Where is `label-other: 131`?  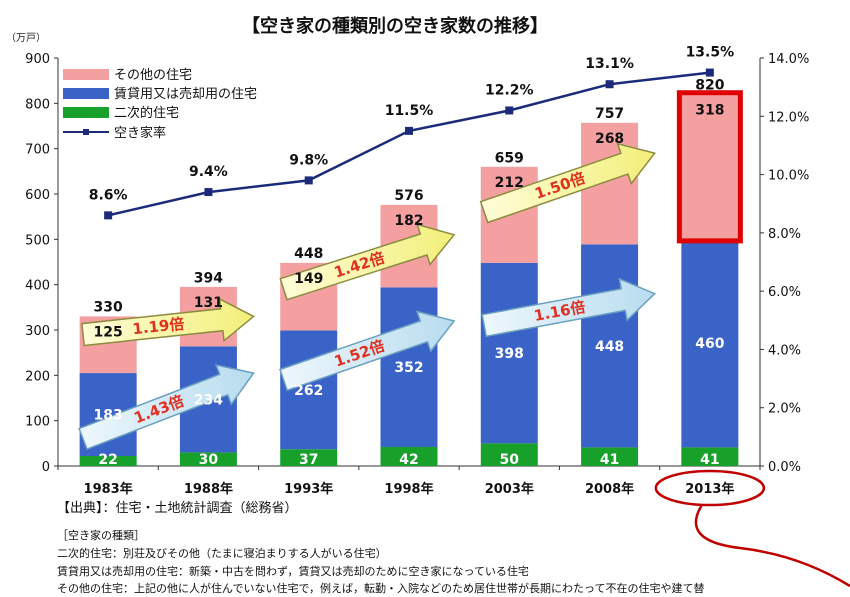 label-other: 131 is located at coordinates (208, 303).